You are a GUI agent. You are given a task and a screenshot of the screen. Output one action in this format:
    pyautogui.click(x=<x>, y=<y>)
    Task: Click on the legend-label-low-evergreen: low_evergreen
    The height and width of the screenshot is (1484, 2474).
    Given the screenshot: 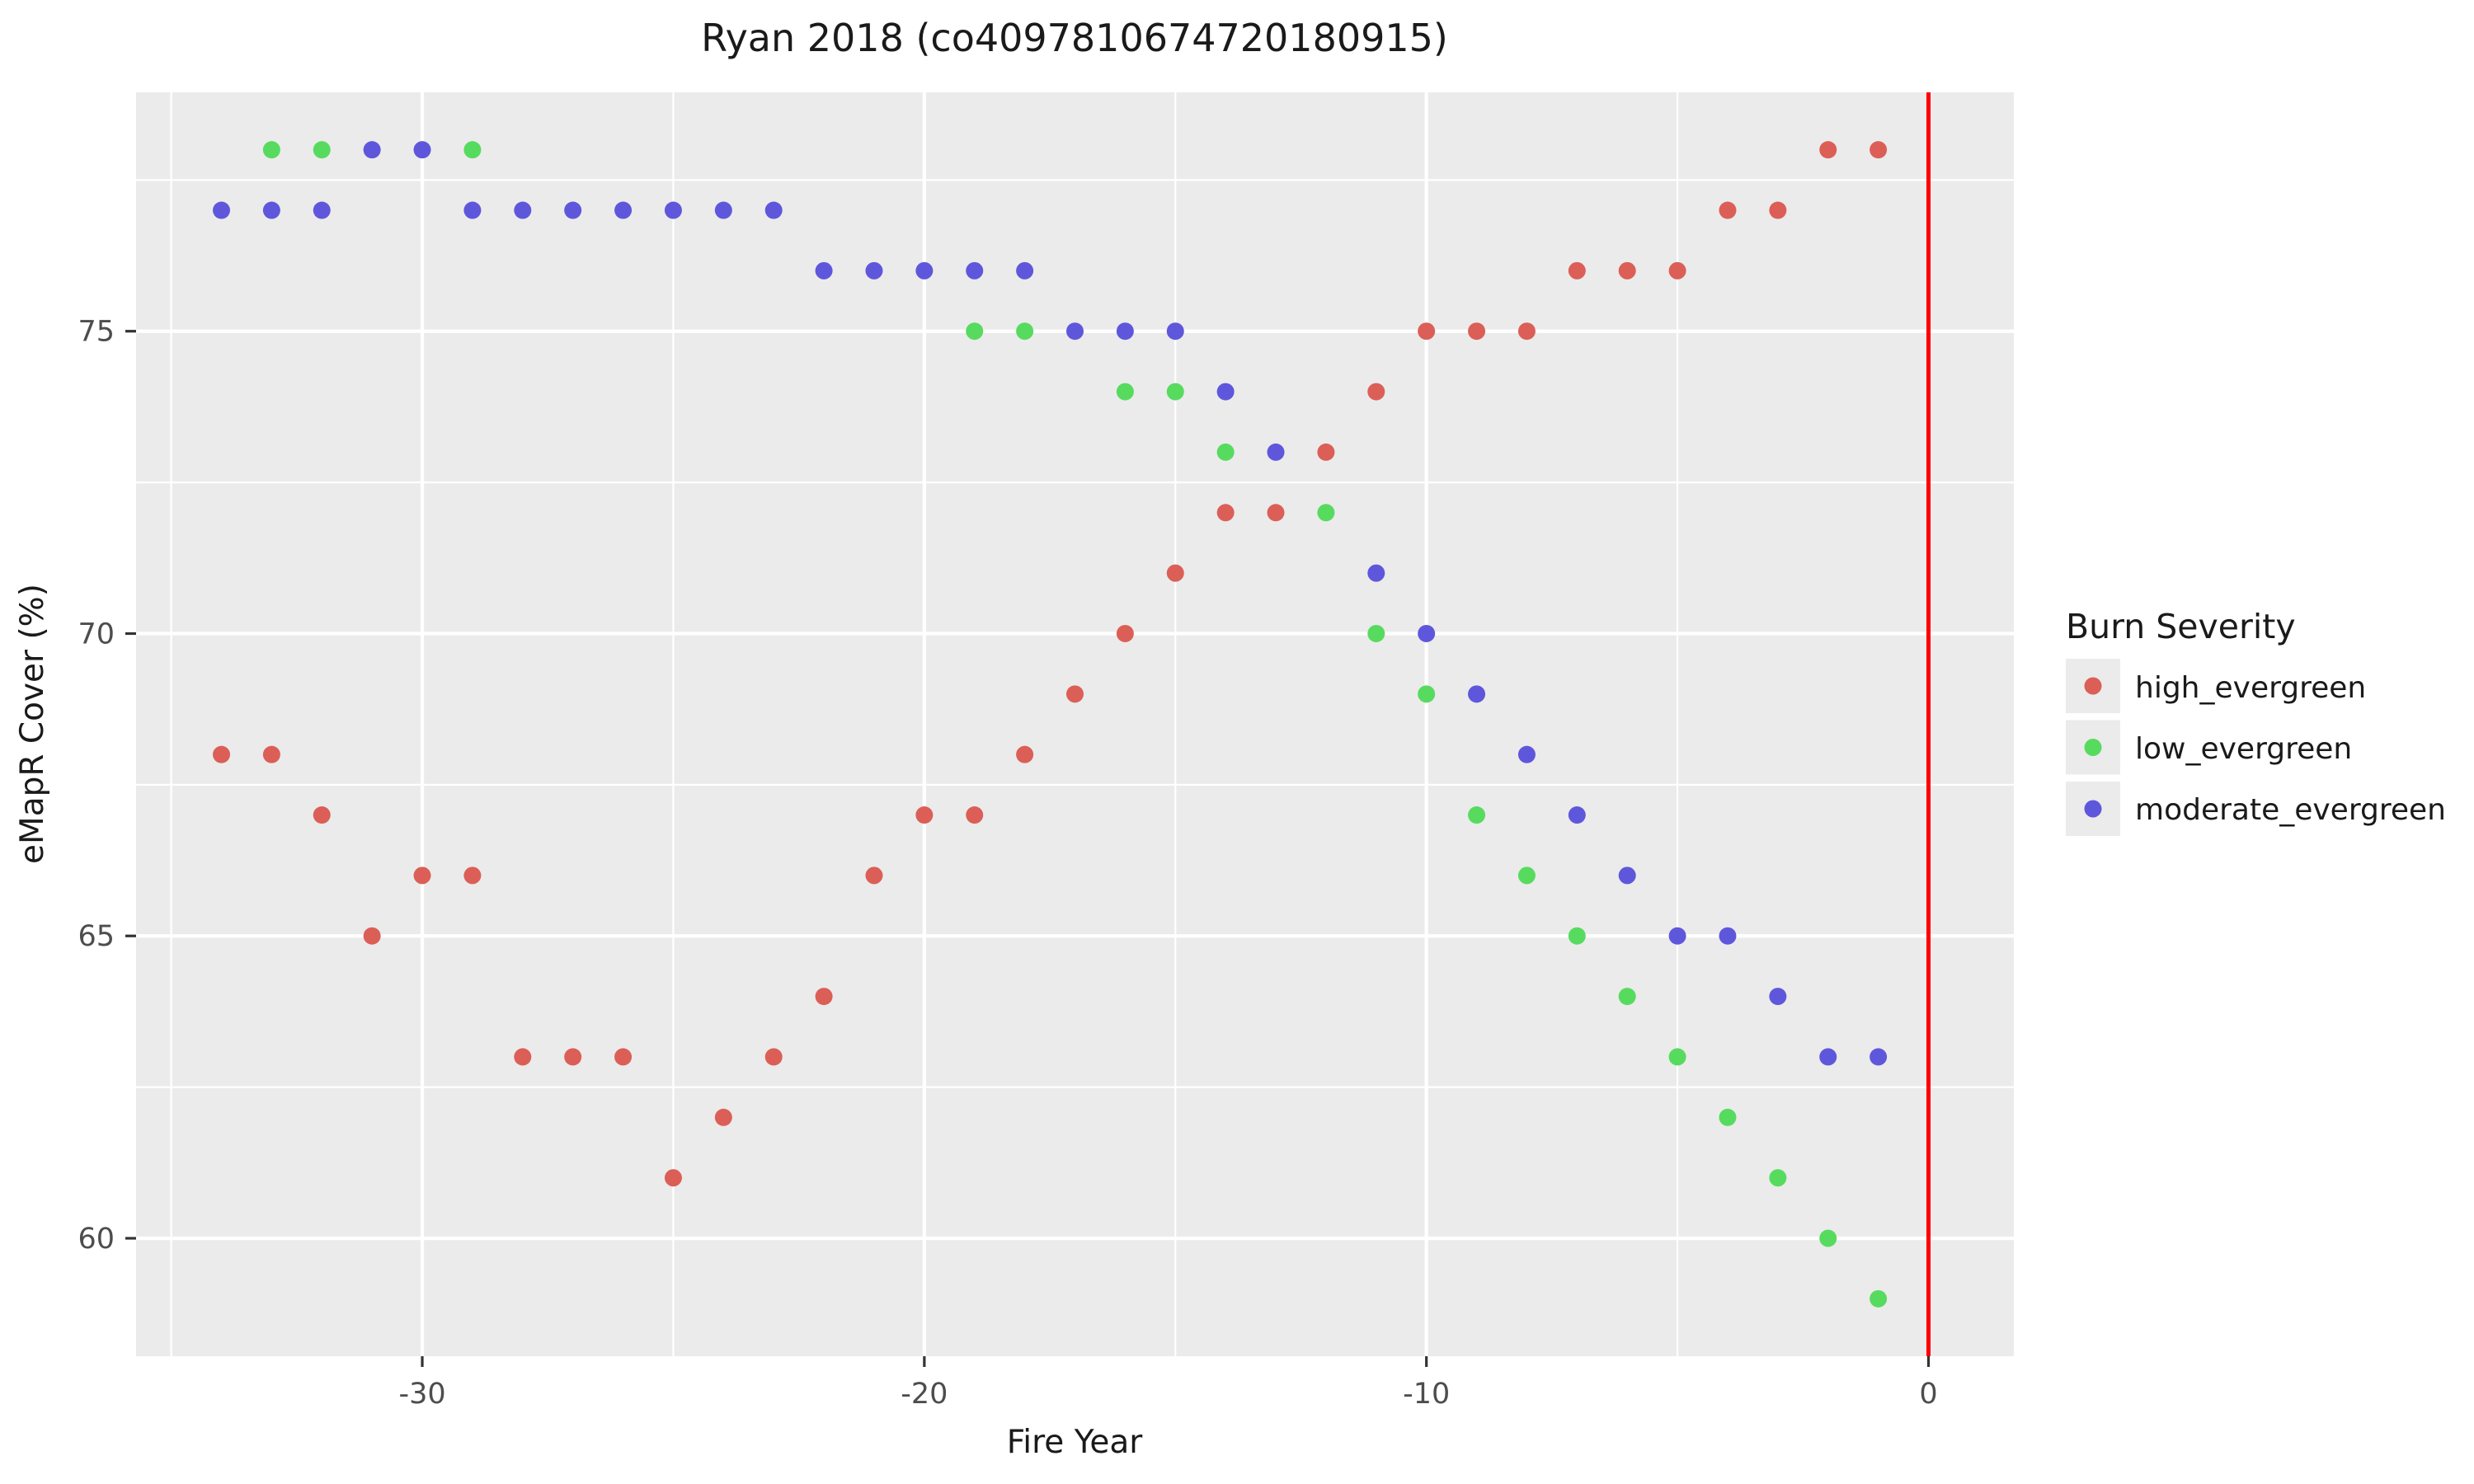 What is the action you would take?
    pyautogui.click(x=2243, y=749)
    